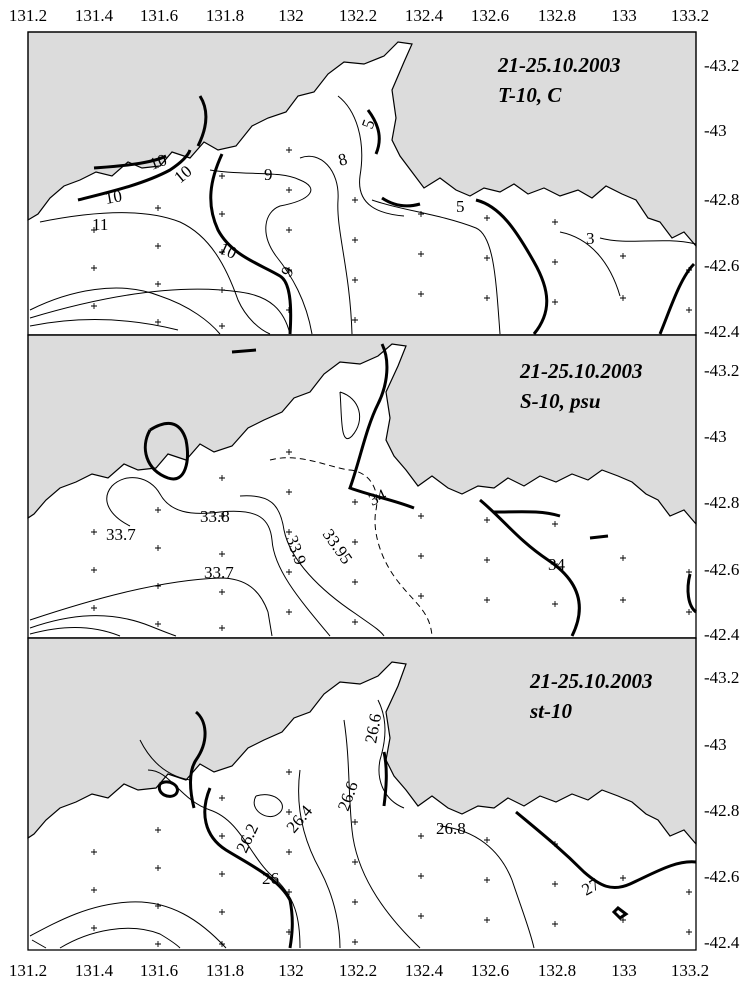 The image size is (745, 984). What do you see at coordinates (28, 970) in the screenshot?
I see `bottom-lon-tick: 131.2` at bounding box center [28, 970].